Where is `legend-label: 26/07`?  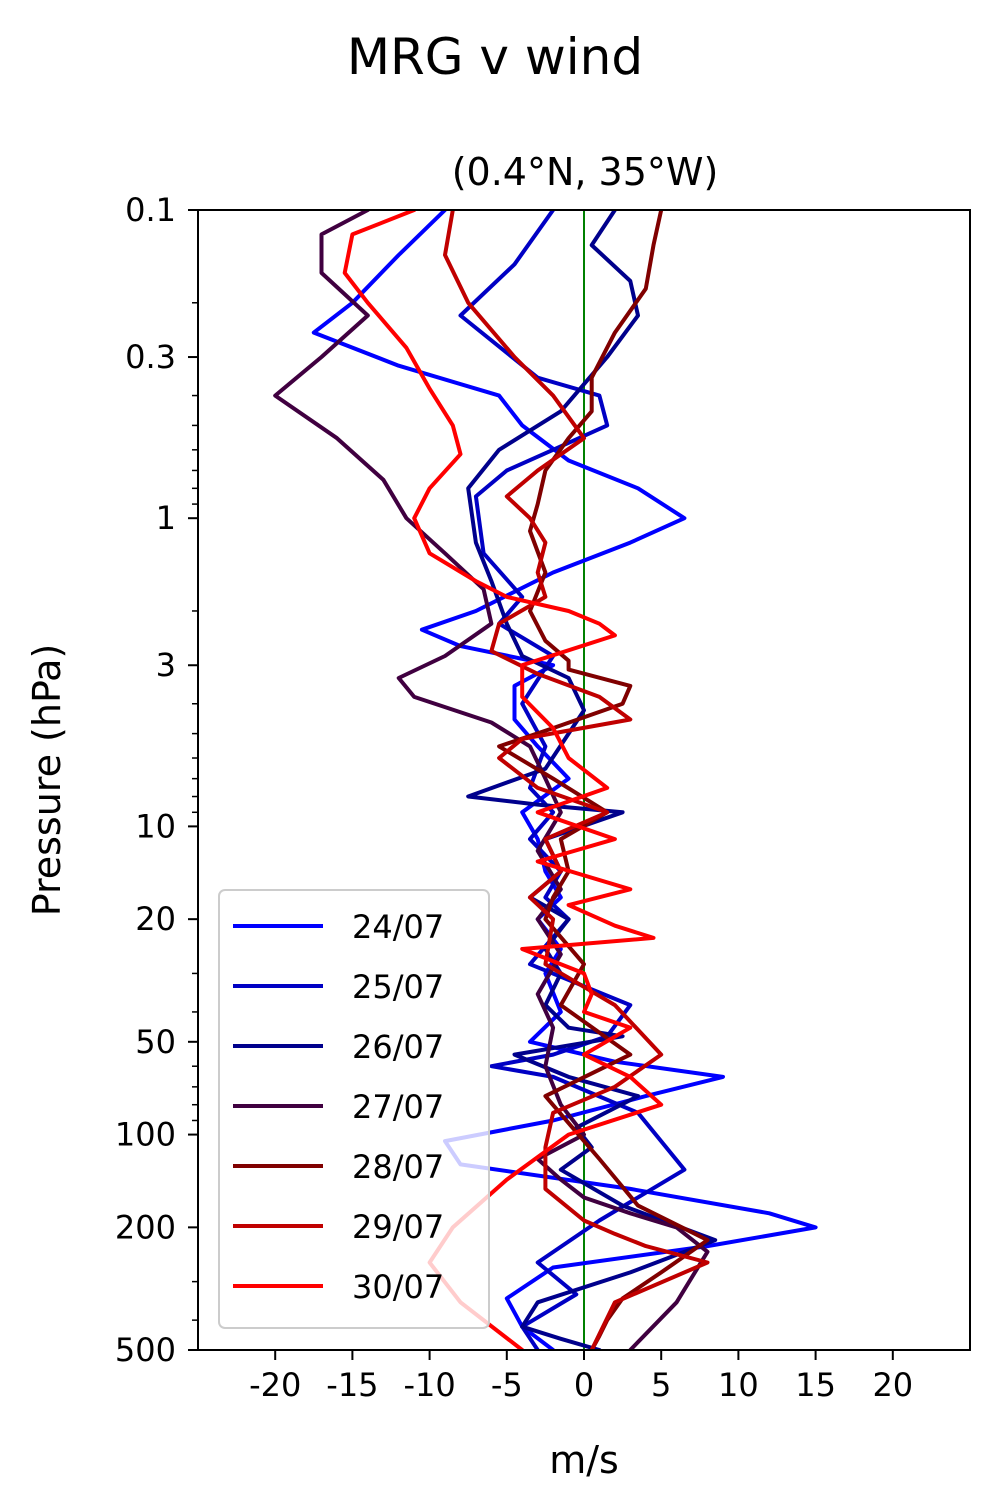 legend-label: 26/07 is located at coordinates (398, 1047).